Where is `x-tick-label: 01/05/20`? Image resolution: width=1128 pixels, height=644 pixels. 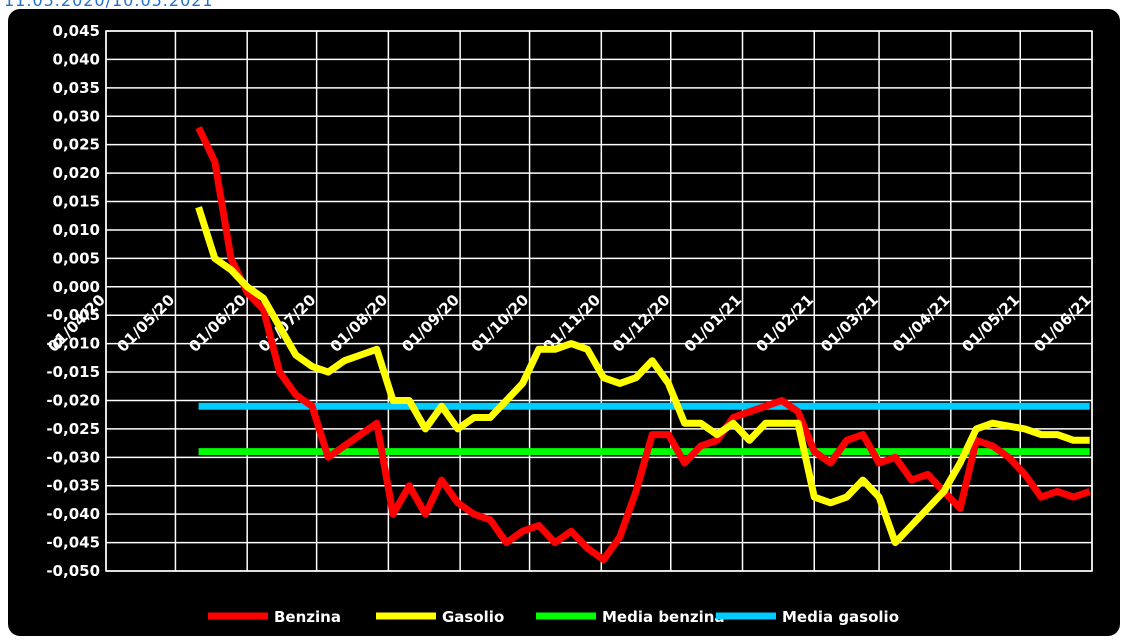 x-tick-label: 01/05/20 is located at coordinates (145, 323).